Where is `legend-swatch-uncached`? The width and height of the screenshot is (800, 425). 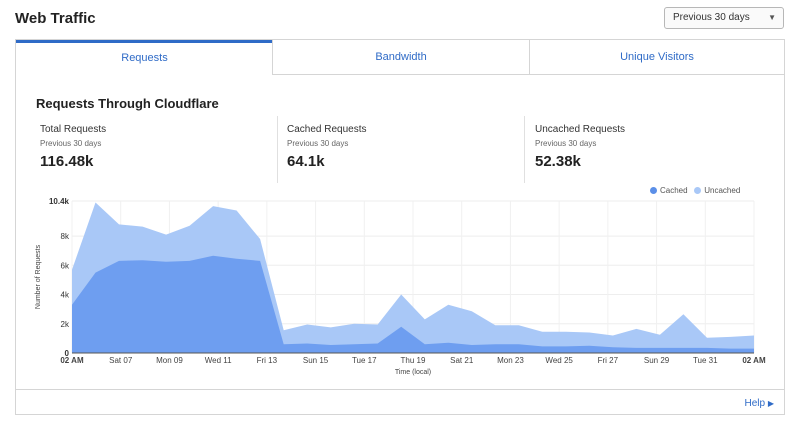 legend-swatch-uncached is located at coordinates (698, 190).